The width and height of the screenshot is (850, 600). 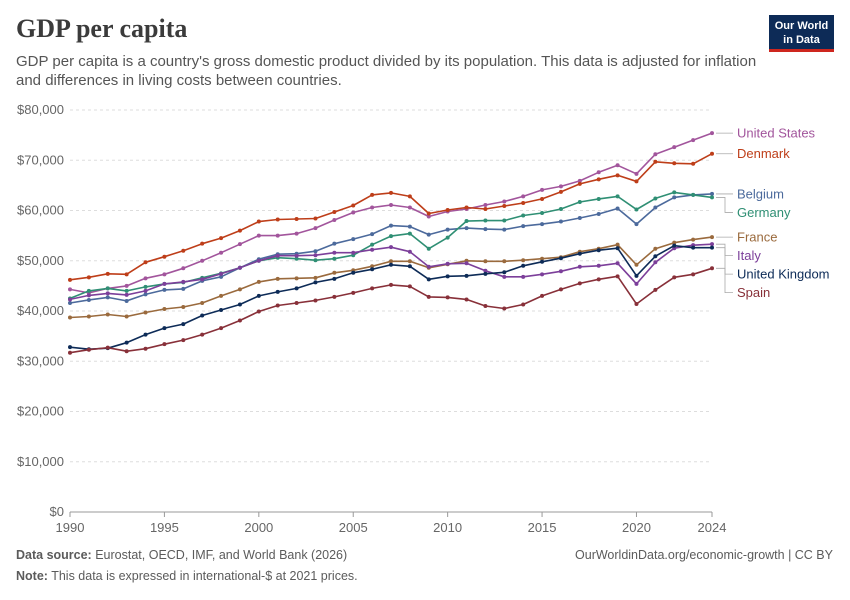 What do you see at coordinates (764, 212) in the screenshot?
I see `series-label: Germany` at bounding box center [764, 212].